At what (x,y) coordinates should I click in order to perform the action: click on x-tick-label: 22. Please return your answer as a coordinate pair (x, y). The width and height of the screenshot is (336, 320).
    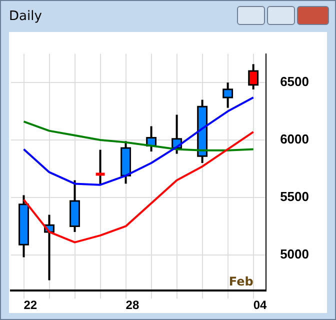
    Looking at the image, I should click on (31, 305).